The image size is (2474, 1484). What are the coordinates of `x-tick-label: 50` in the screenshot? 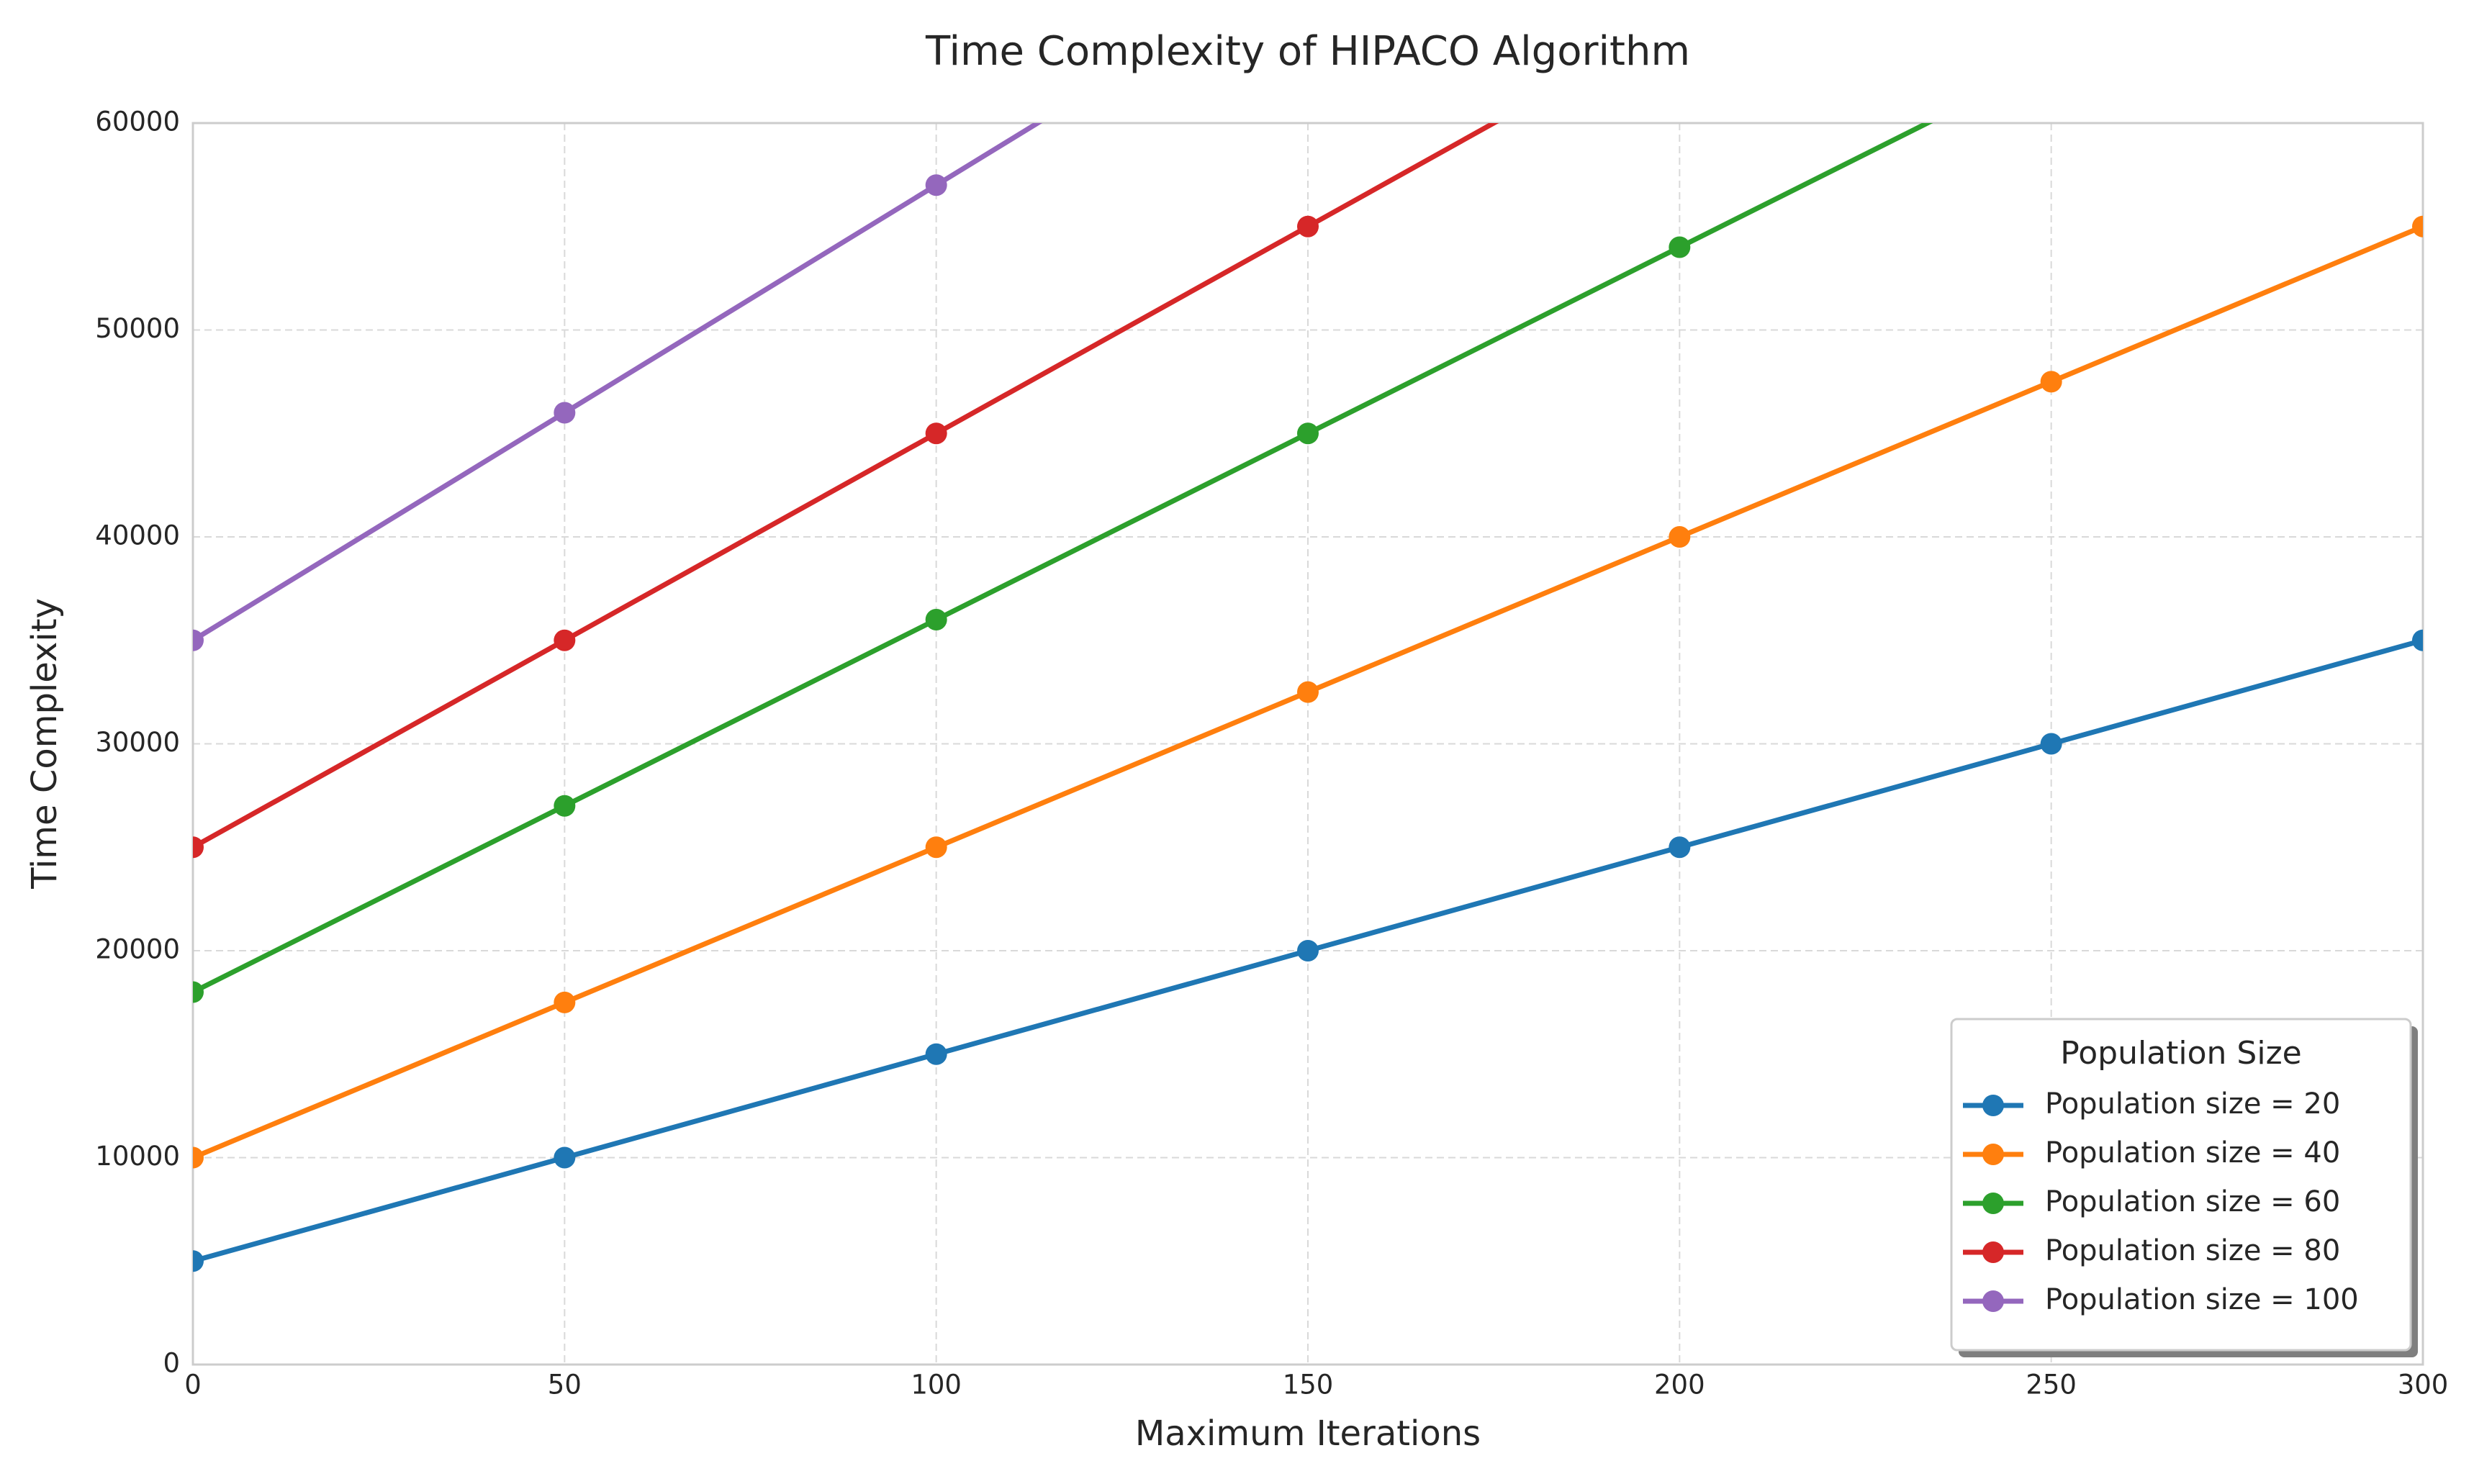 It's located at (565, 1385).